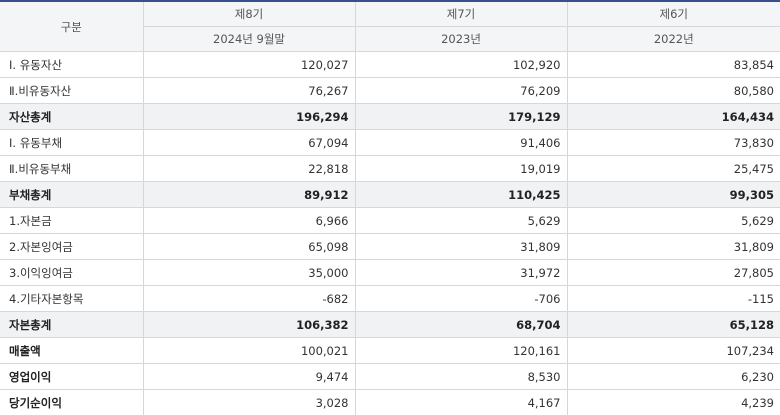 This screenshot has height=416, width=780. Describe the element at coordinates (673, 14) in the screenshot. I see `header-period: 제6기` at that location.